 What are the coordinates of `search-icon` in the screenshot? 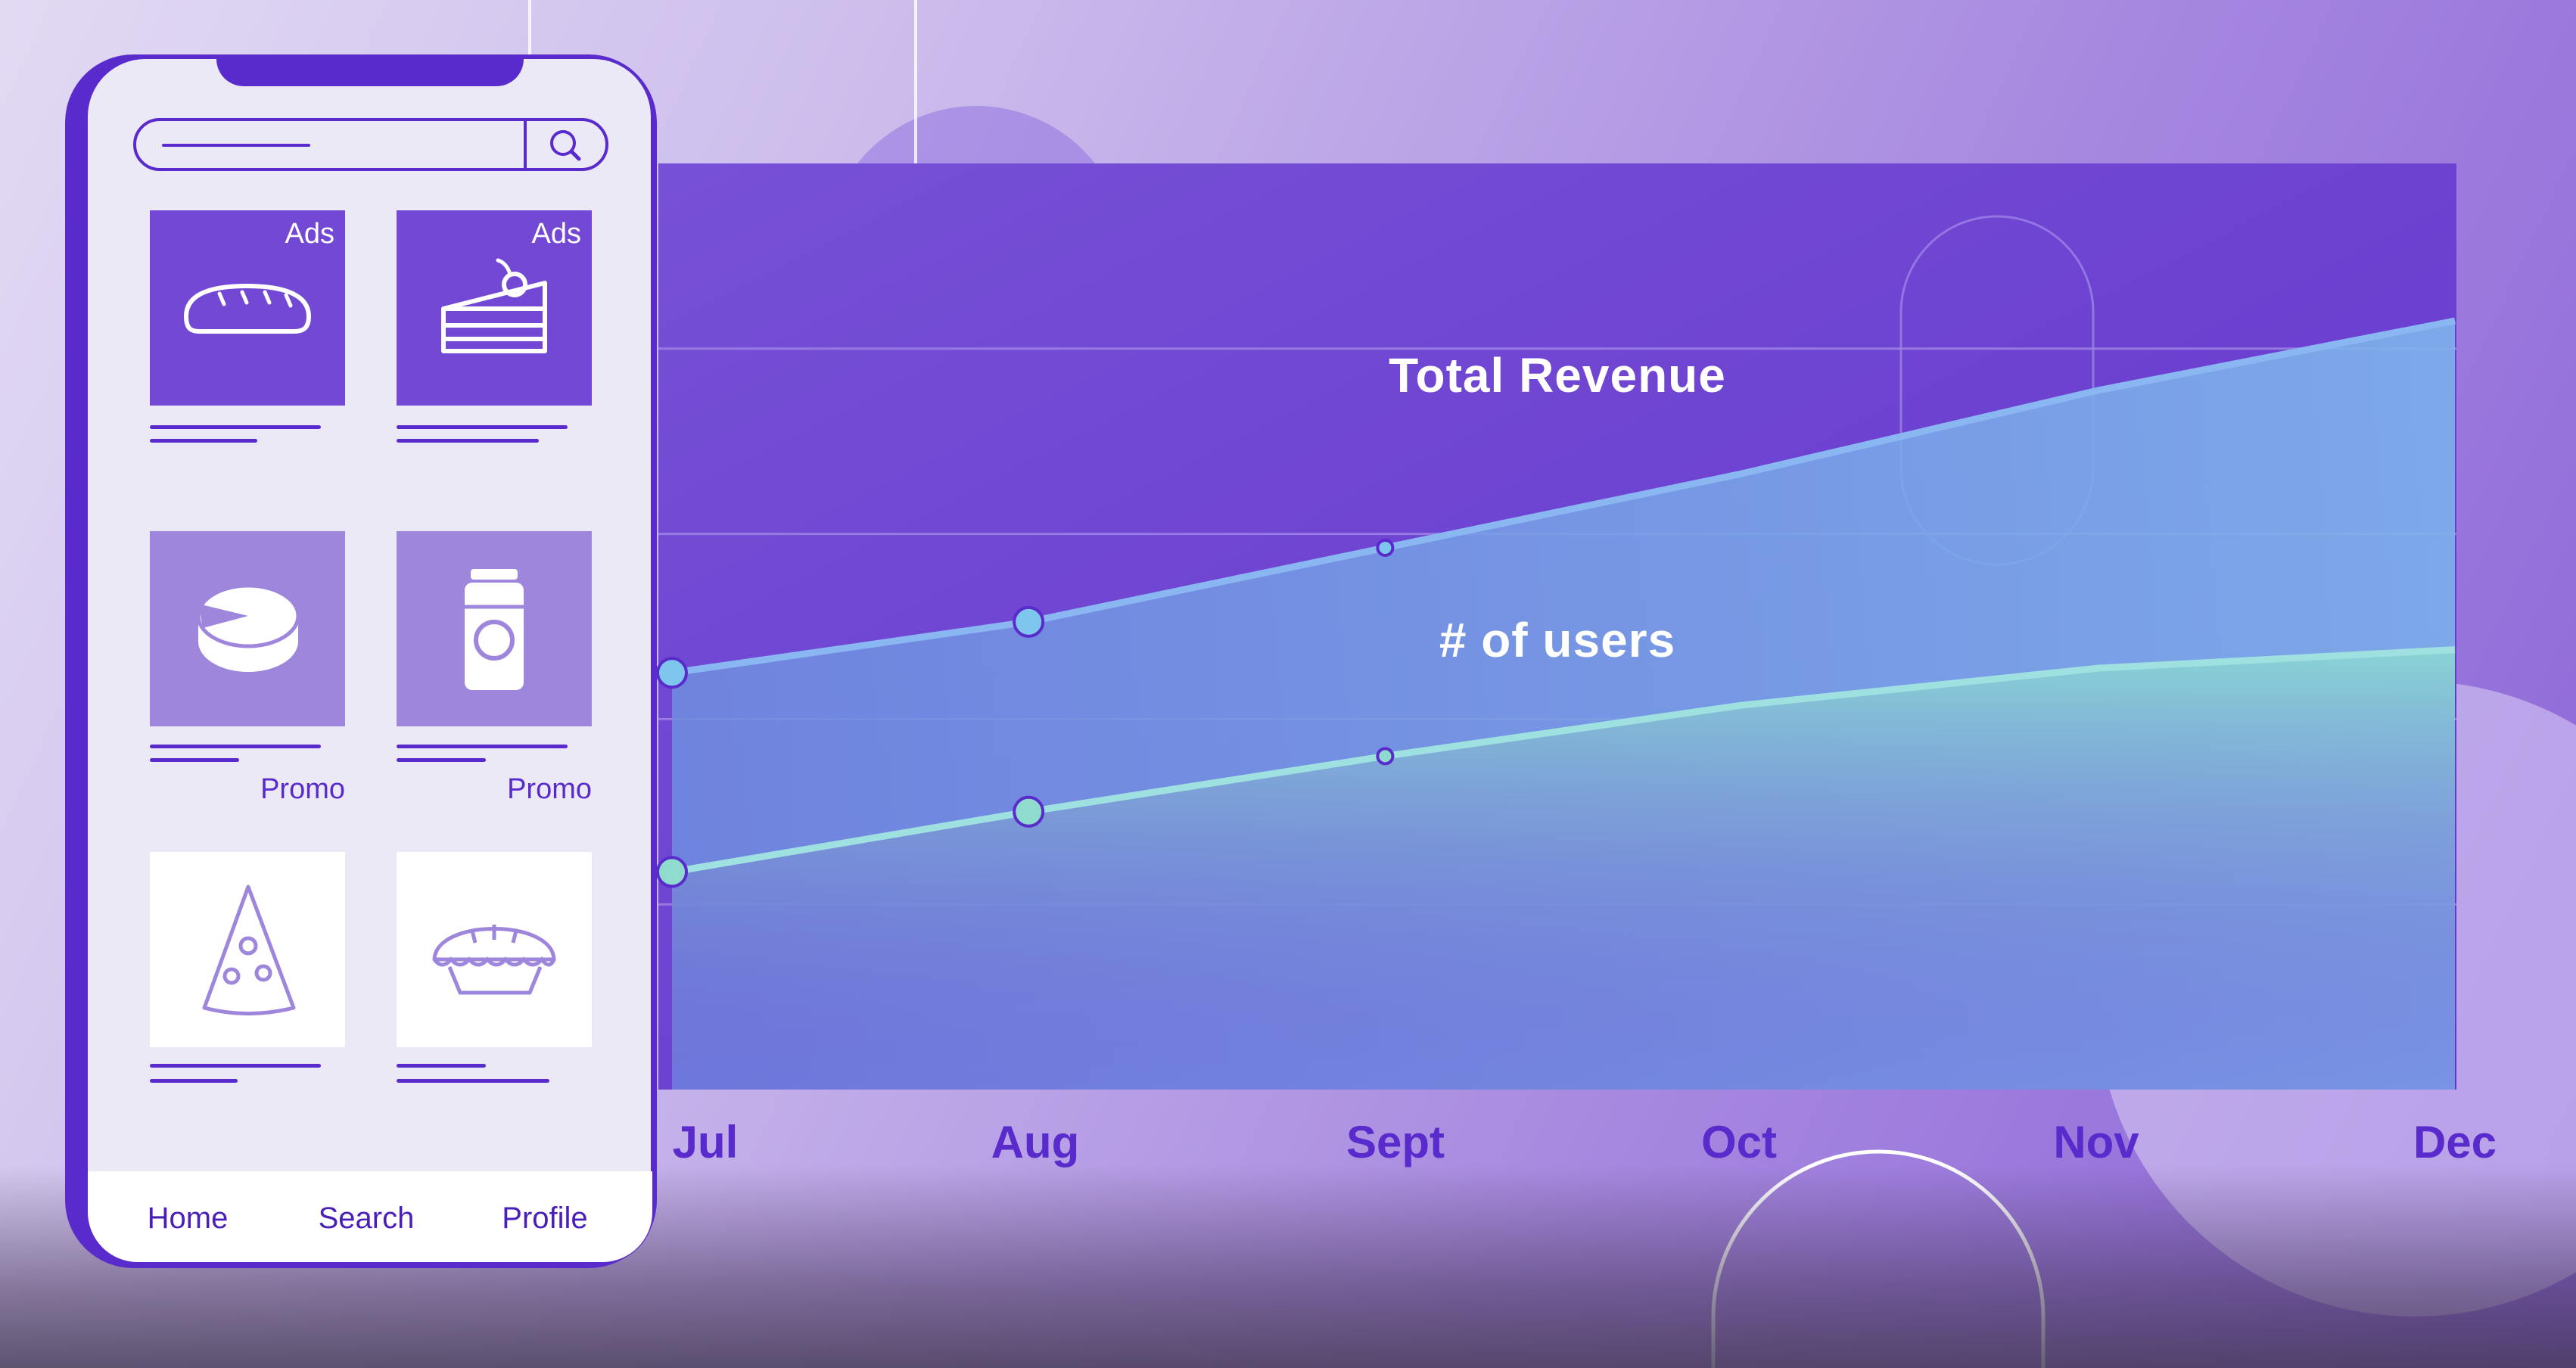 It's located at (565, 144).